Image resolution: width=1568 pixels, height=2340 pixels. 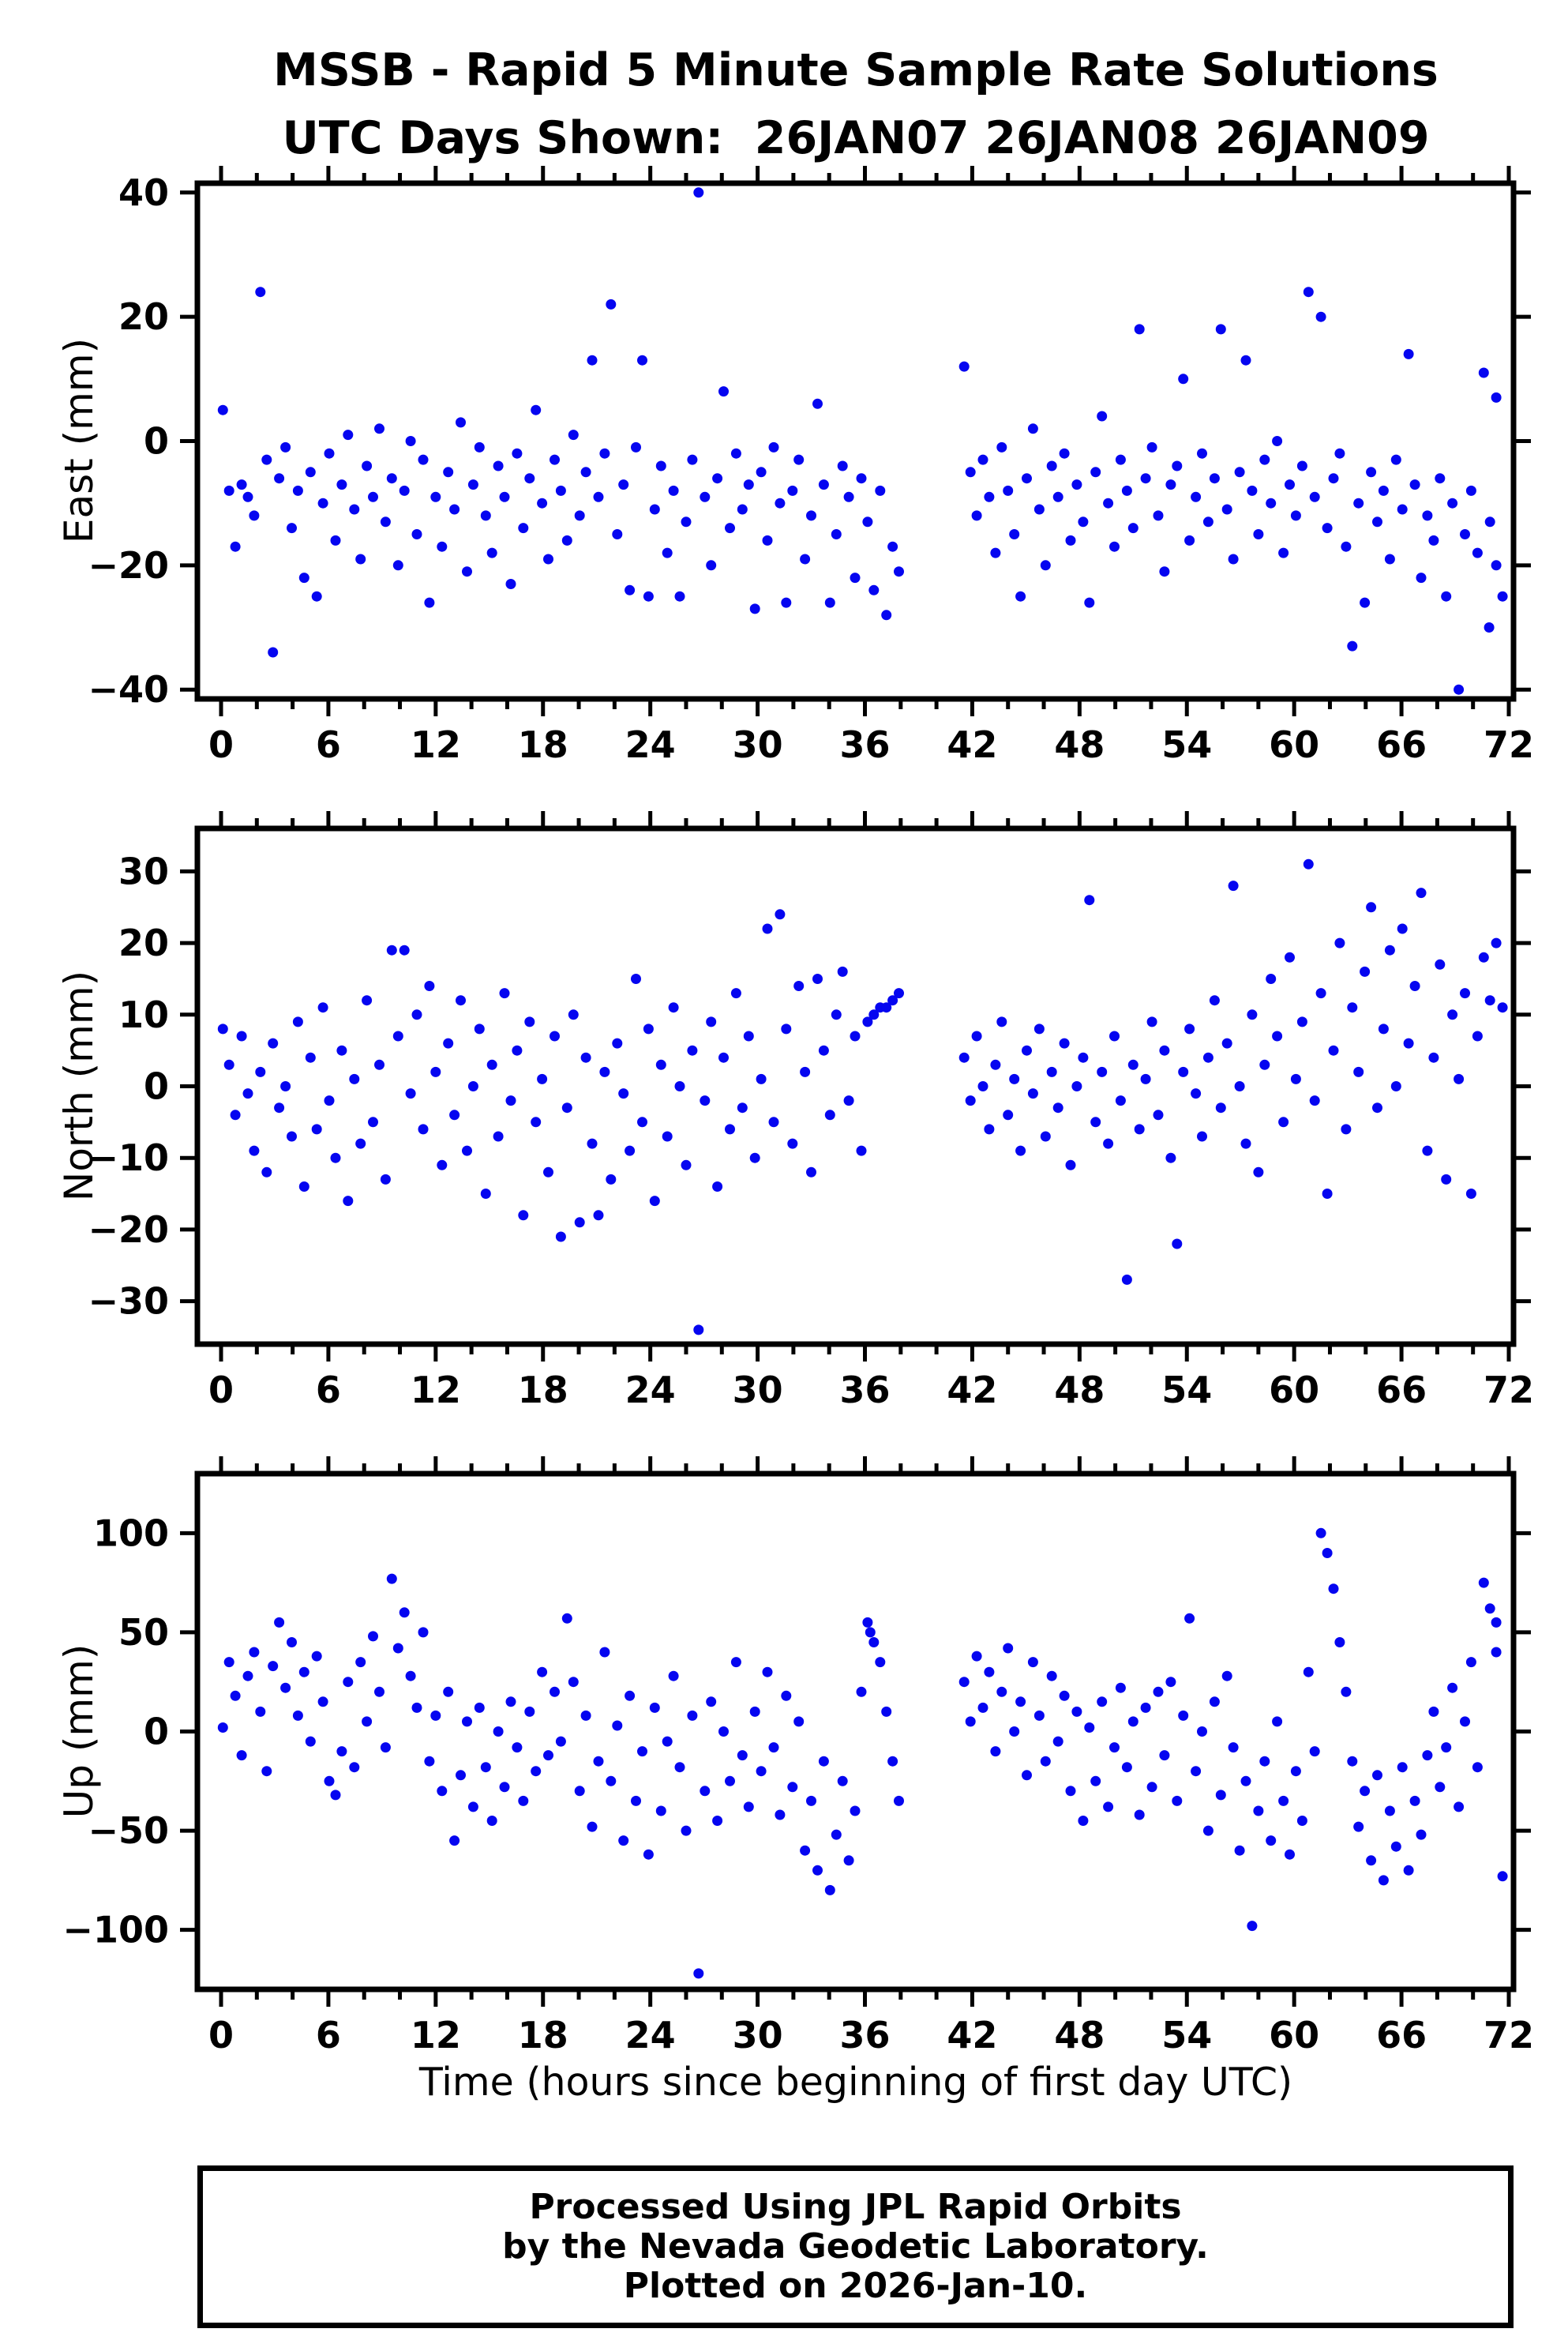 I want to click on north-ytick-label: −30, so click(x=128, y=1301).